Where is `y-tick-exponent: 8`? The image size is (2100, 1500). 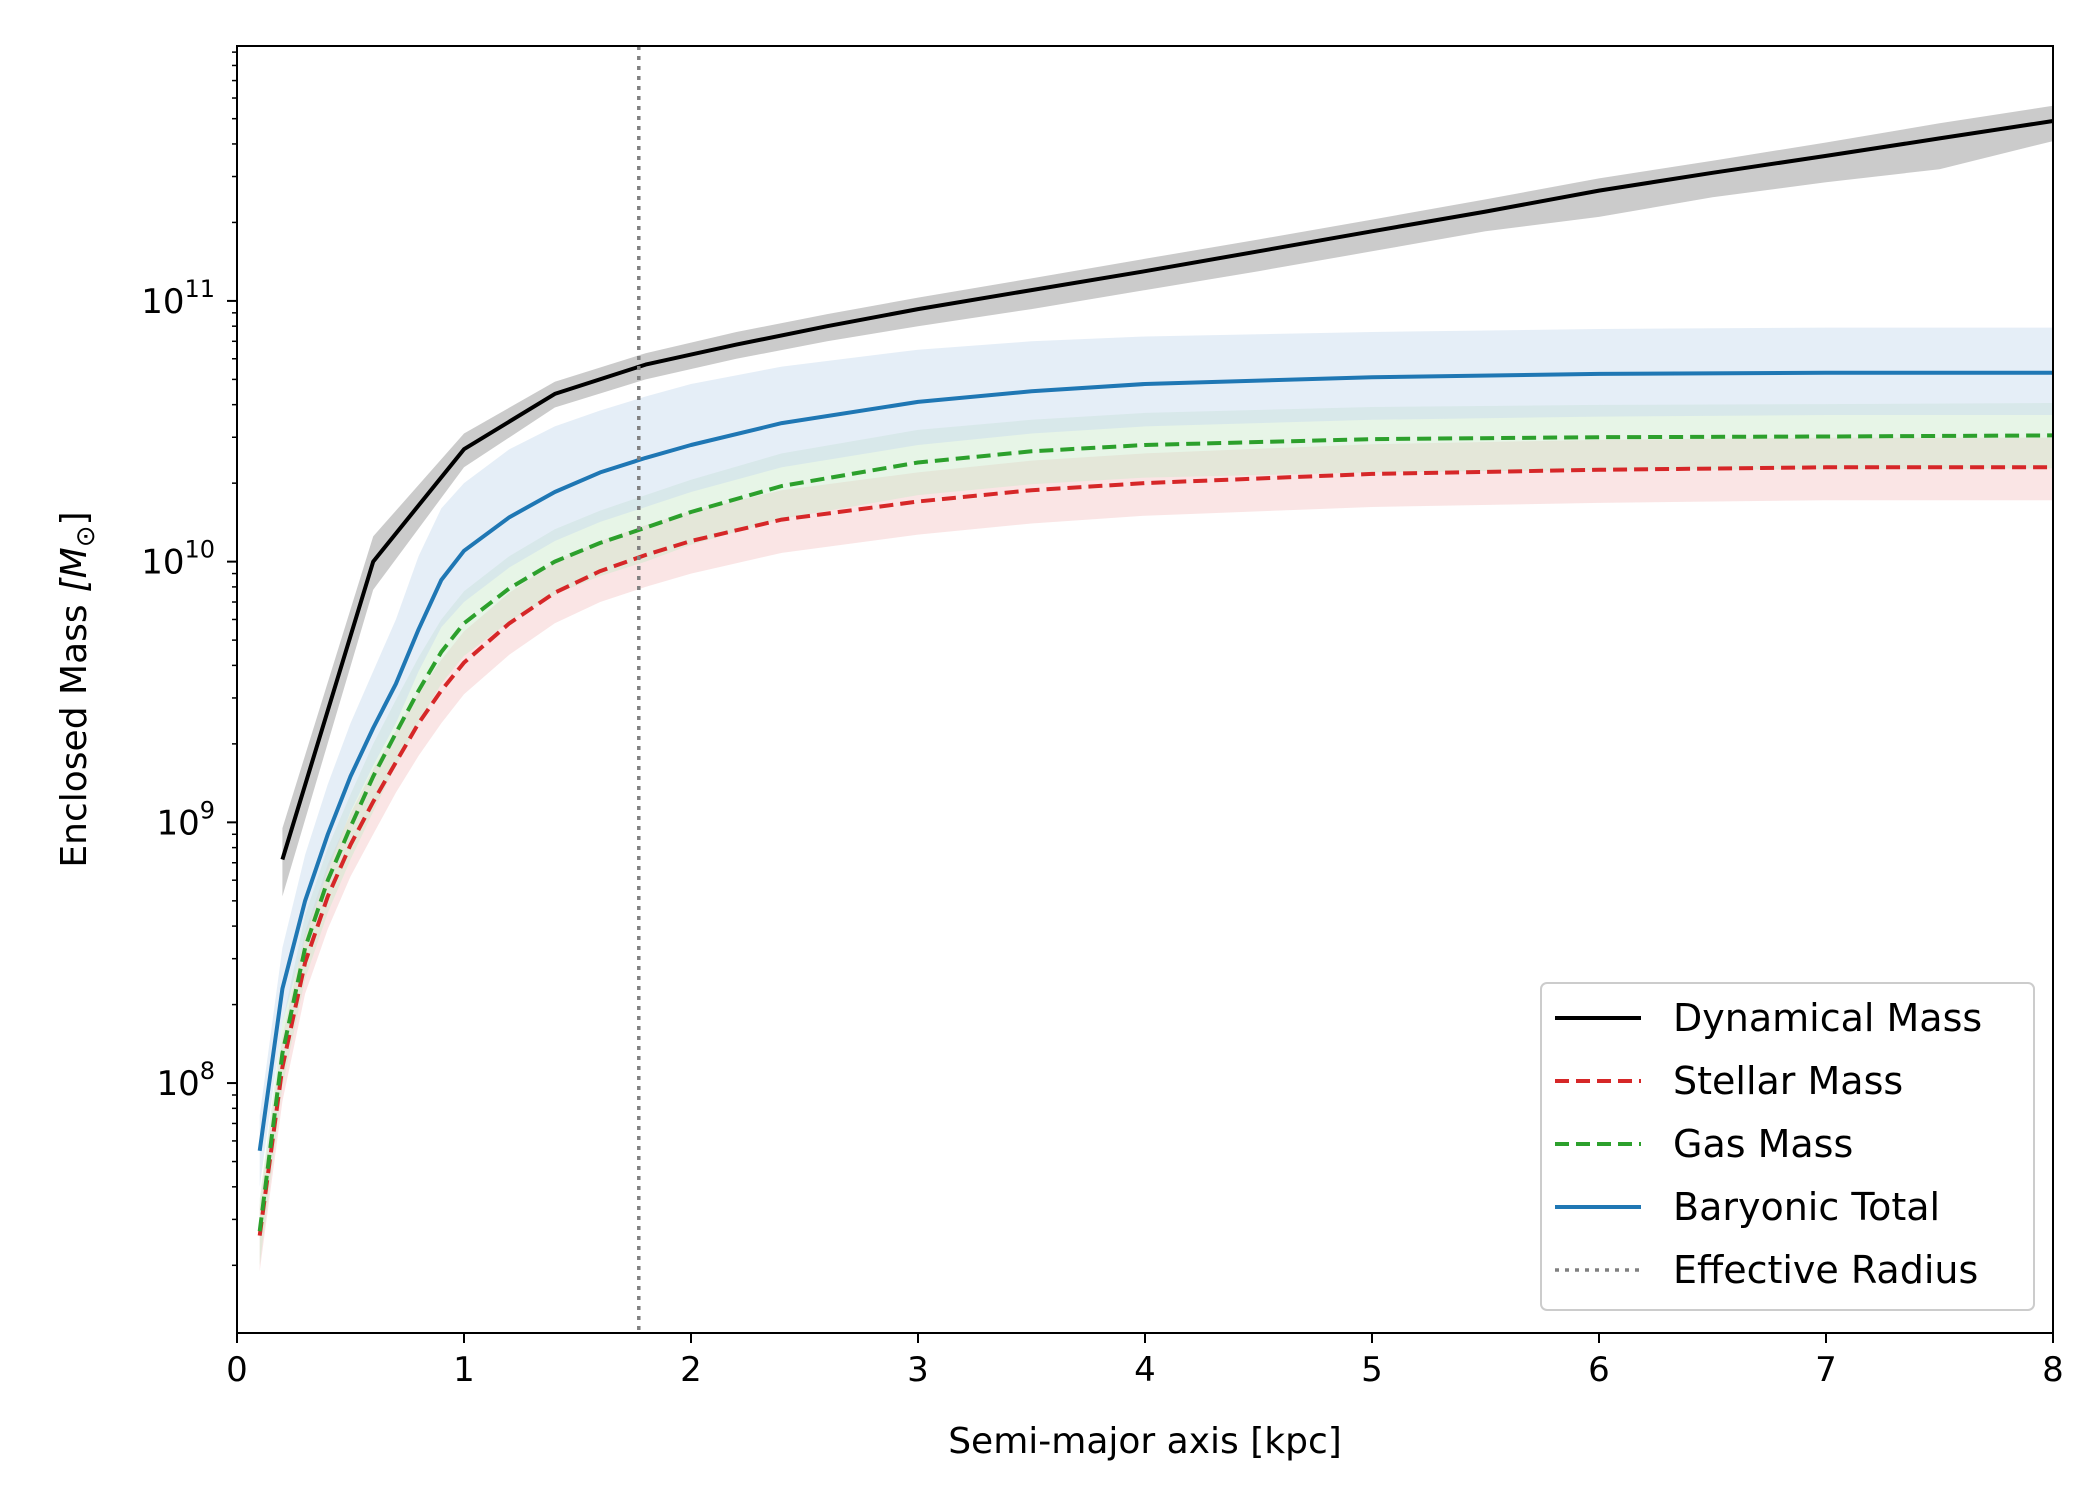
y-tick-exponent: 8 is located at coordinates (207, 1071).